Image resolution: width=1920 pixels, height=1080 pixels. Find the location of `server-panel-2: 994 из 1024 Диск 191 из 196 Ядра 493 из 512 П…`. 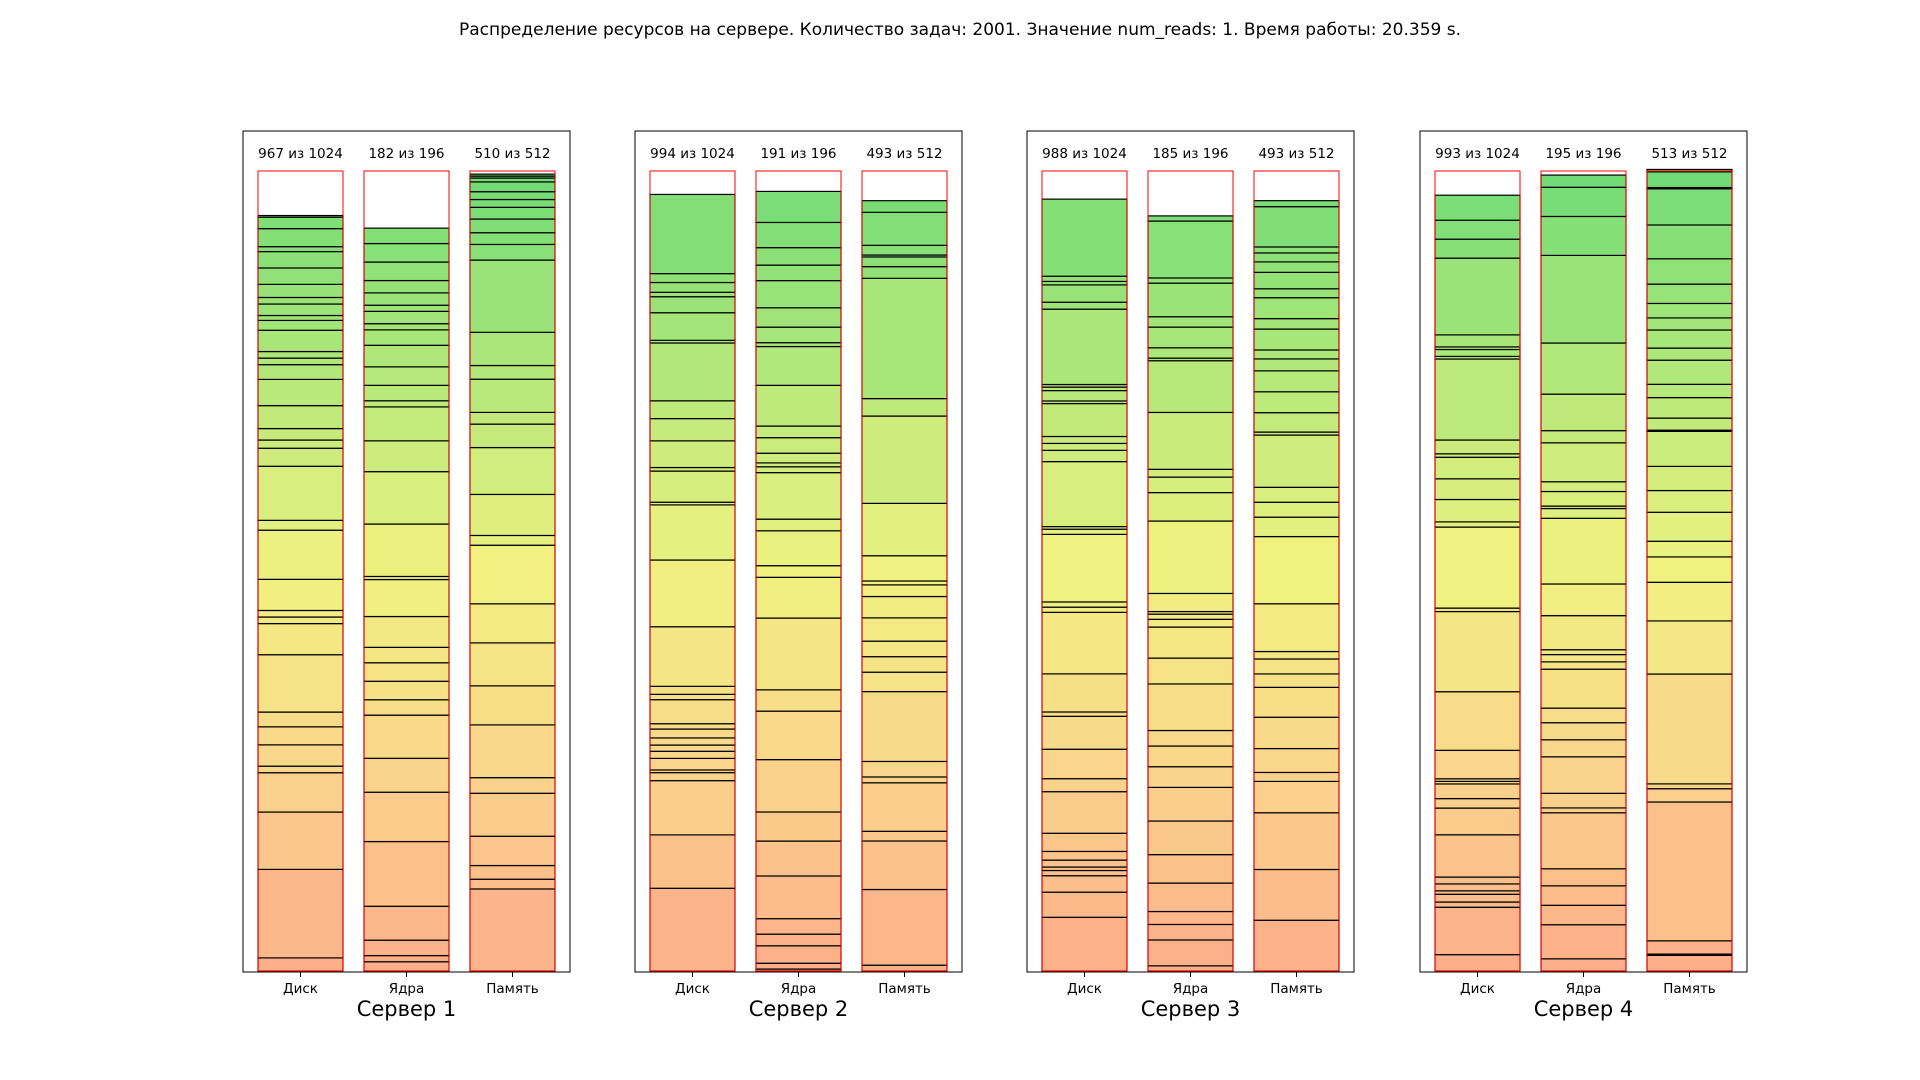

server-panel-2: 994 из 1024 Диск 191 из 196 Ядра 493 из 512 П… is located at coordinates (798, 575).